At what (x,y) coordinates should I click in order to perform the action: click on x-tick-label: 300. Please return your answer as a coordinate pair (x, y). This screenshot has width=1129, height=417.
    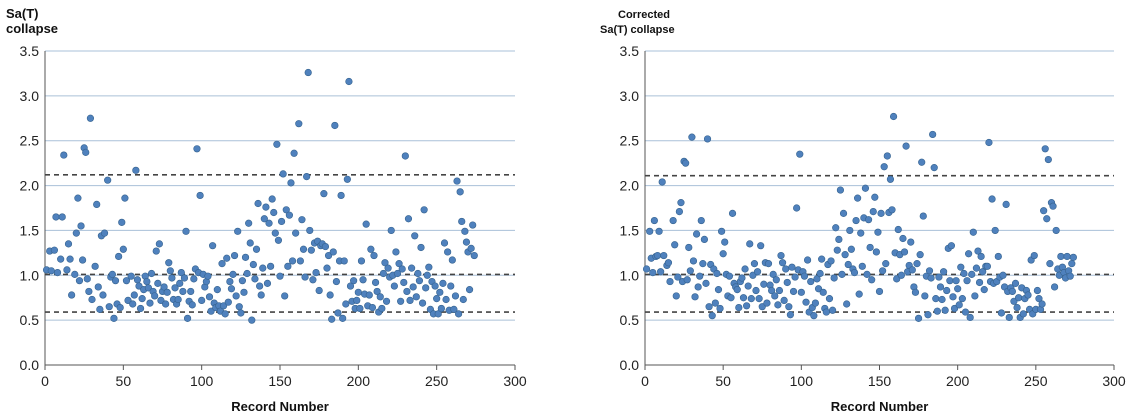
    Looking at the image, I should click on (515, 381).